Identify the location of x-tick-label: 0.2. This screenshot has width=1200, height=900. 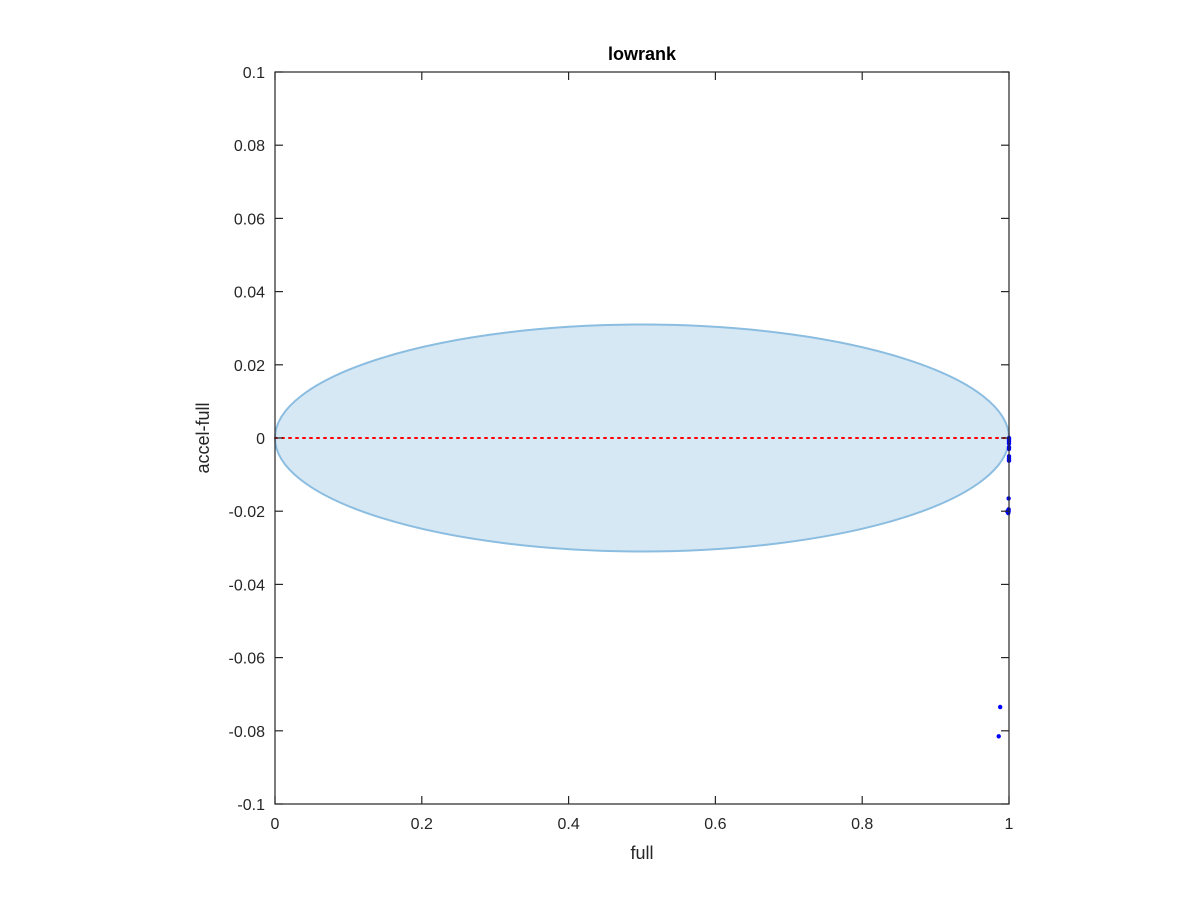
(422, 824).